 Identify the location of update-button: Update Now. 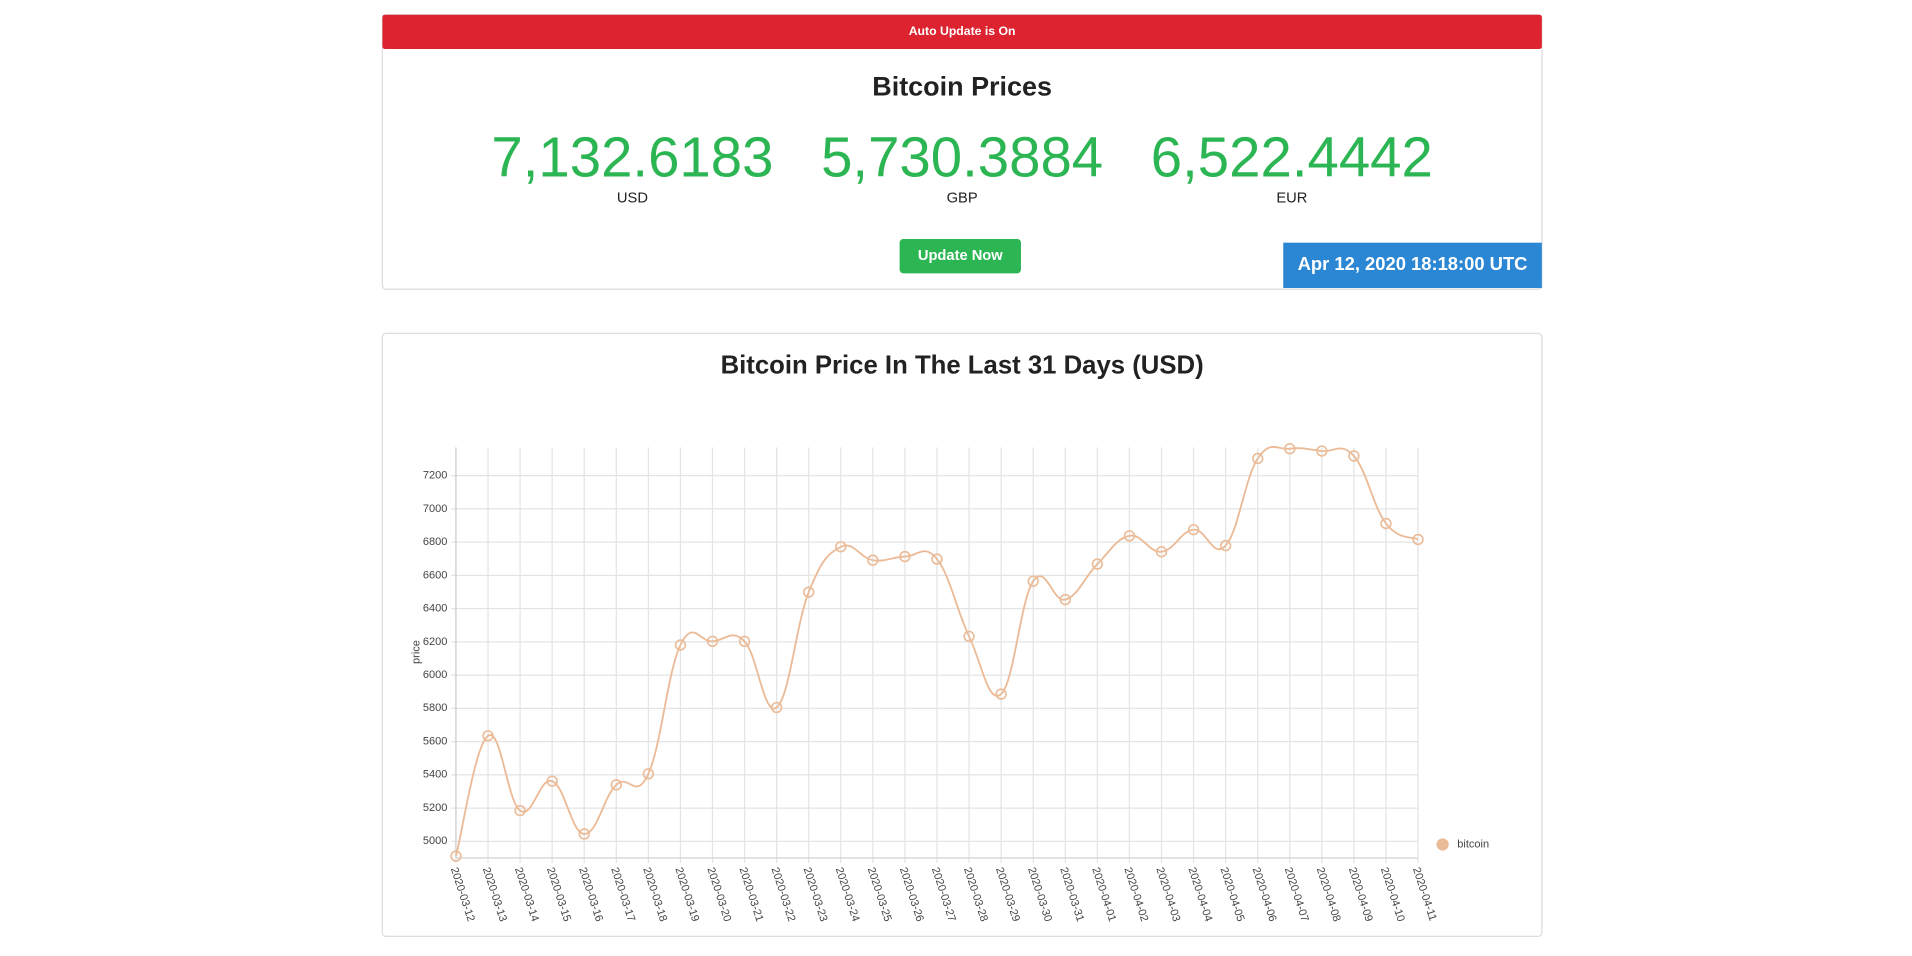
(960, 256).